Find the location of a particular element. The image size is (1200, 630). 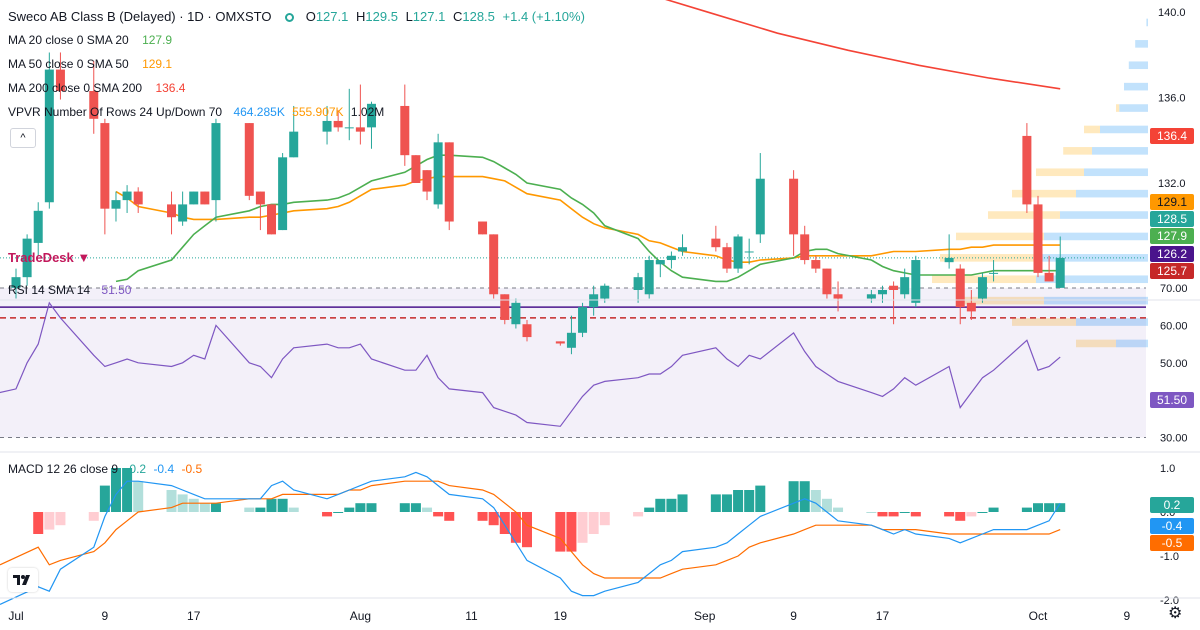

rsi-legend: RSI 14 SMA 14 51.50 is located at coordinates (71, 290).